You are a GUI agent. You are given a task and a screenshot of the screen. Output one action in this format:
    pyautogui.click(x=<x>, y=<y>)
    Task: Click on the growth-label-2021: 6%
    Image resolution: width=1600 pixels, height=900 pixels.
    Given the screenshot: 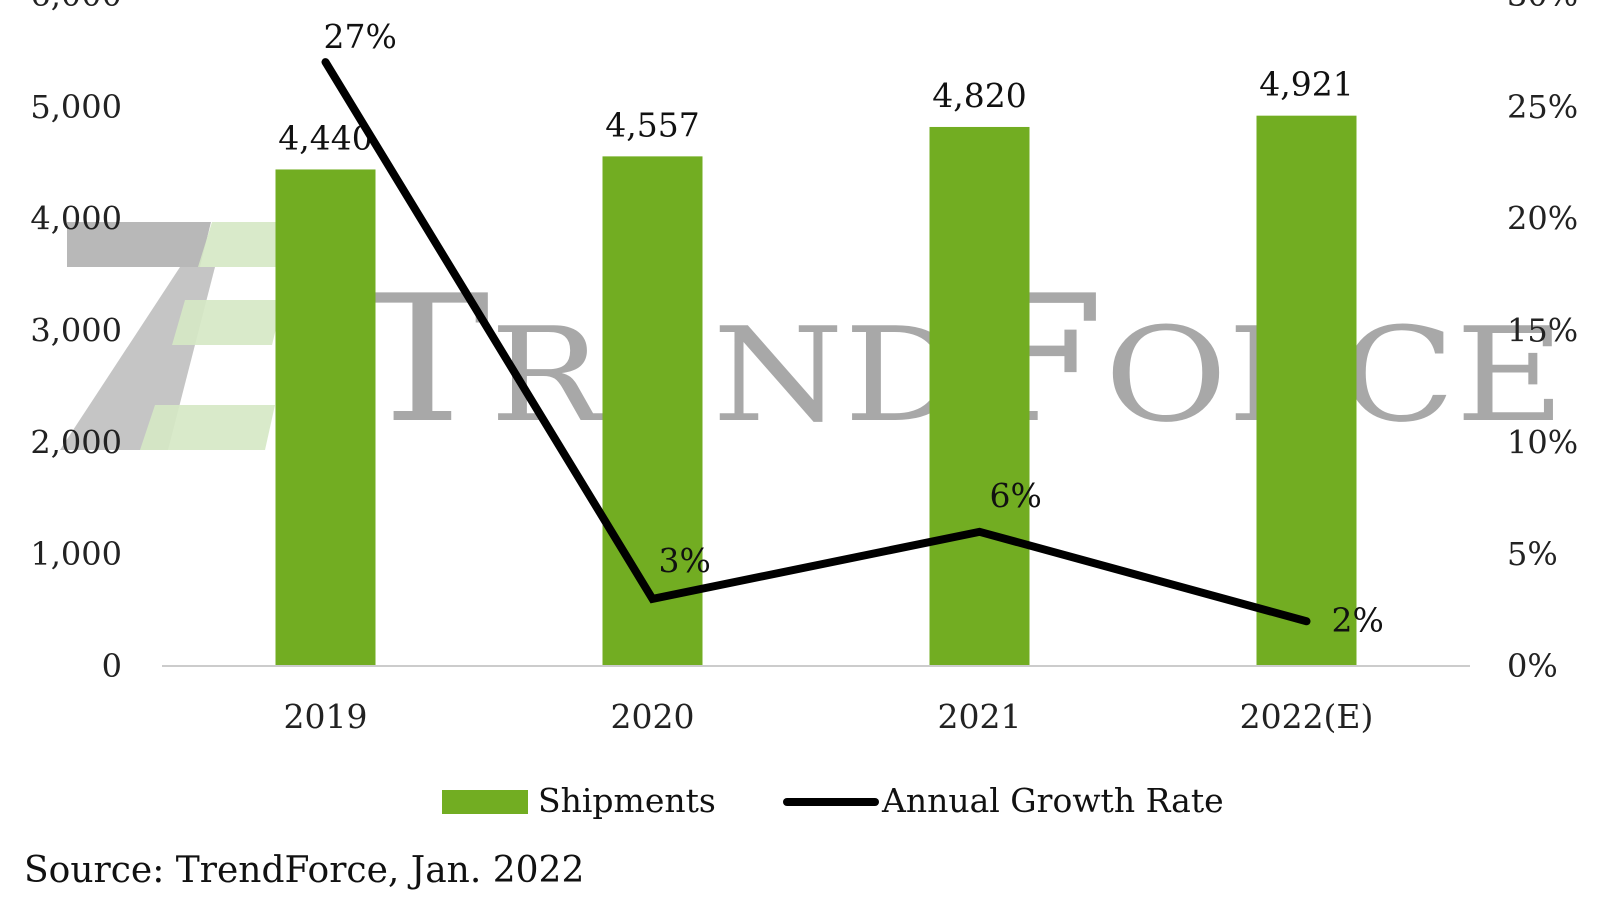 What is the action you would take?
    pyautogui.click(x=1016, y=495)
    